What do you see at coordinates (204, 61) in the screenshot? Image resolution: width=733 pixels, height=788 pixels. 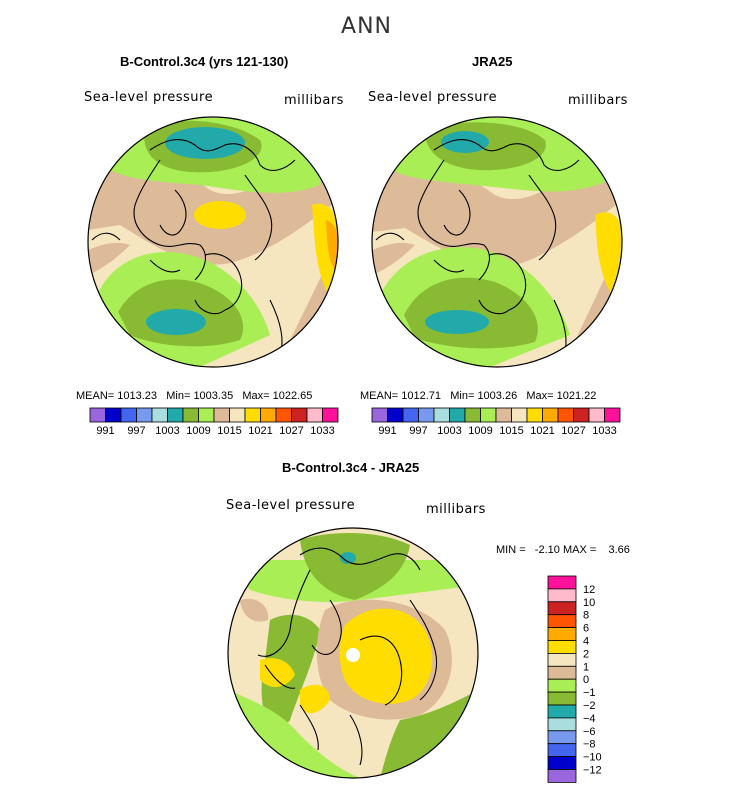 I see `panel-title-model: B-Control.3c4 (yrs 121-130)` at bounding box center [204, 61].